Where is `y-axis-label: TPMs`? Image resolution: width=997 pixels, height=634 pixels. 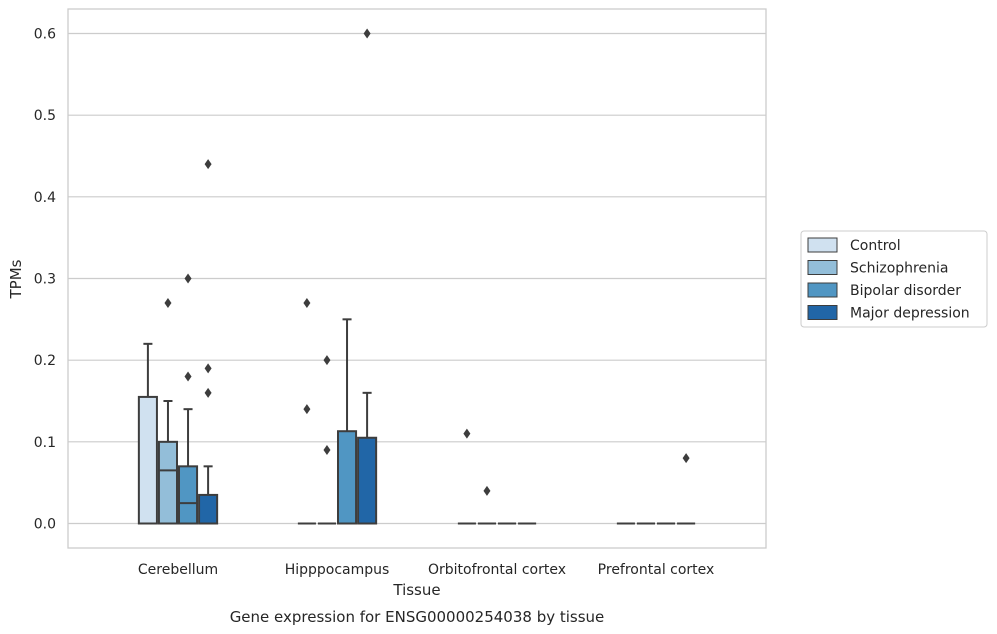 y-axis-label: TPMs is located at coordinates (16, 279).